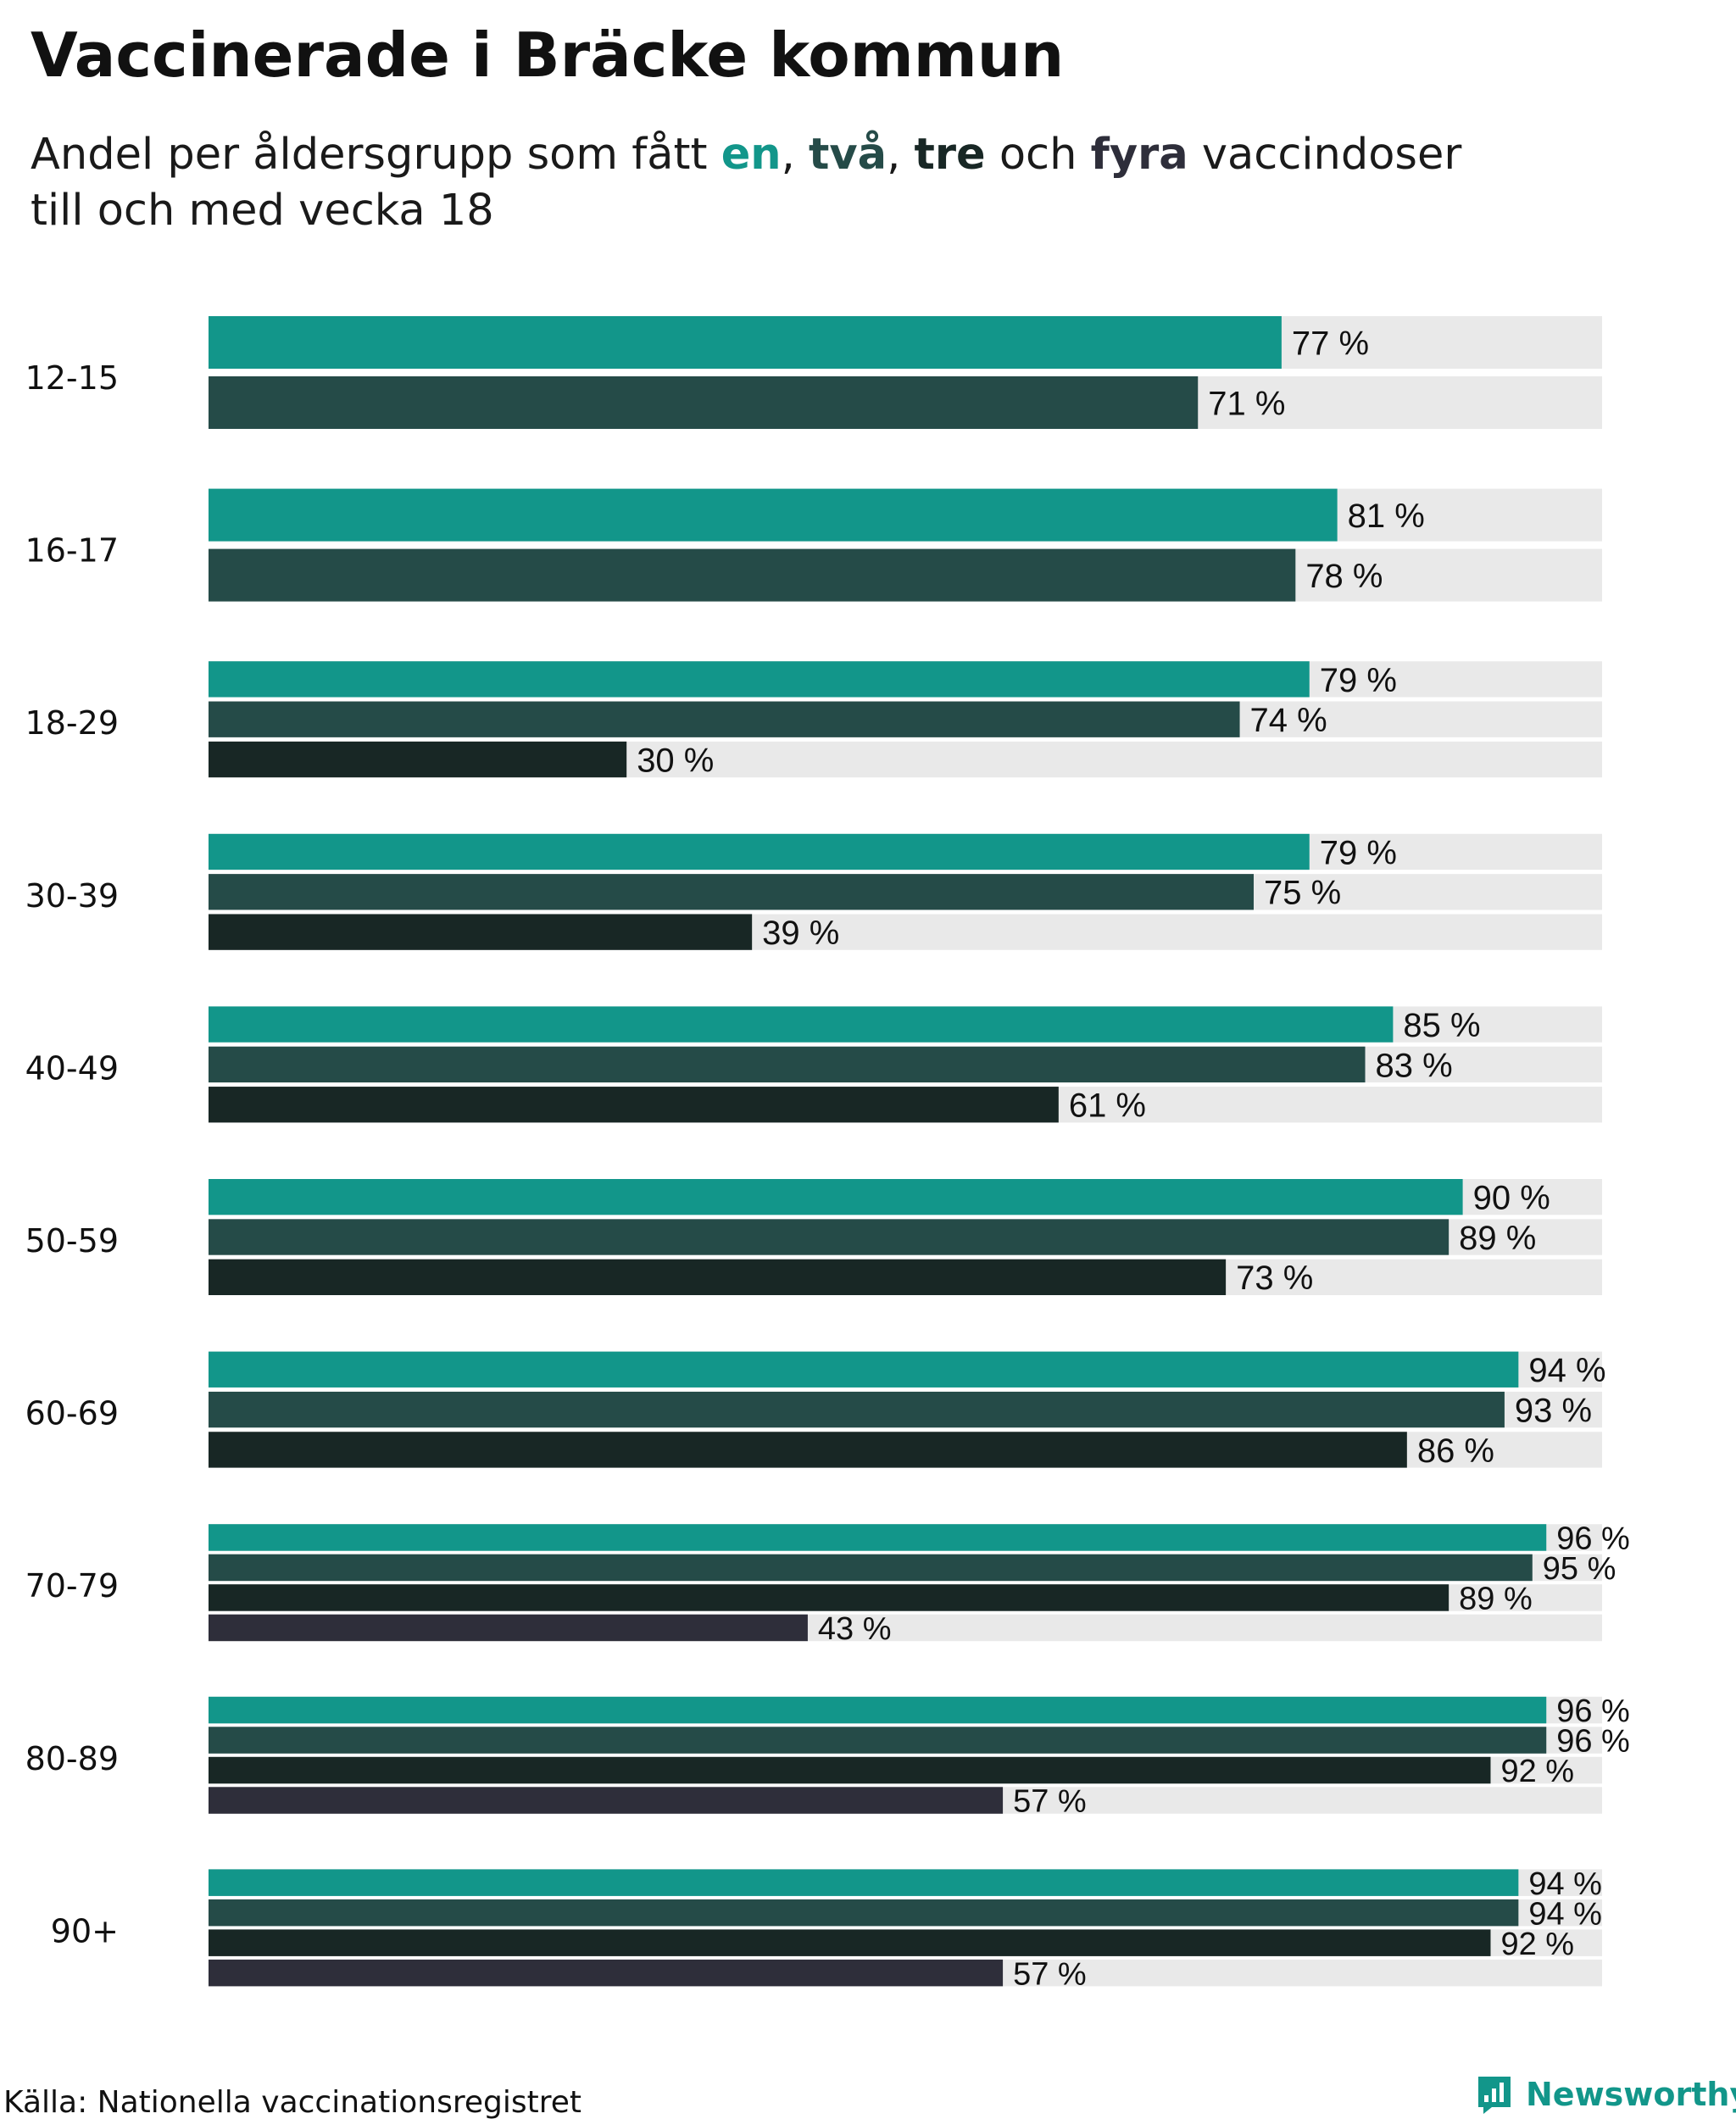 Image resolution: width=1736 pixels, height=2119 pixels. I want to click on newsworthy-logo-icon, so click(1494, 2096).